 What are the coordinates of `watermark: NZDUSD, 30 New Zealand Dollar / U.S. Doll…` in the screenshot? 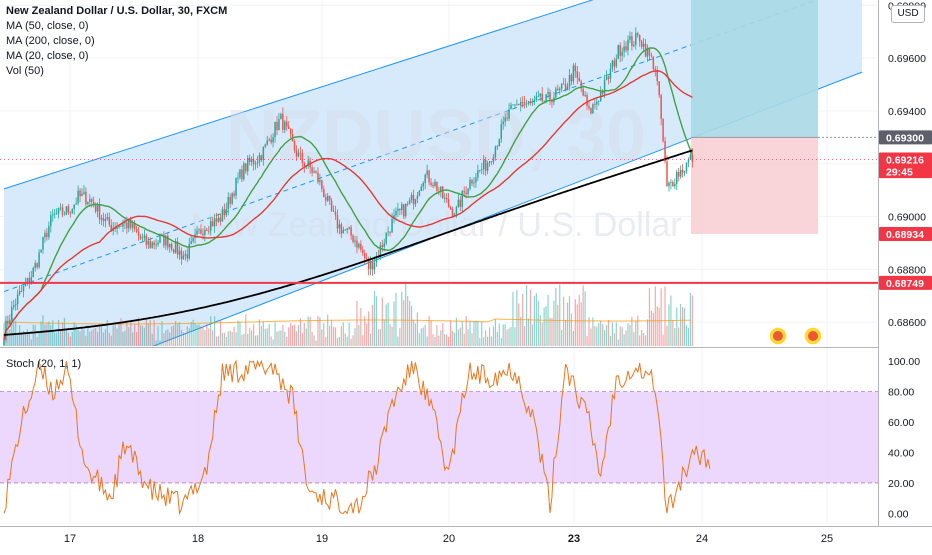 It's located at (435, 170).